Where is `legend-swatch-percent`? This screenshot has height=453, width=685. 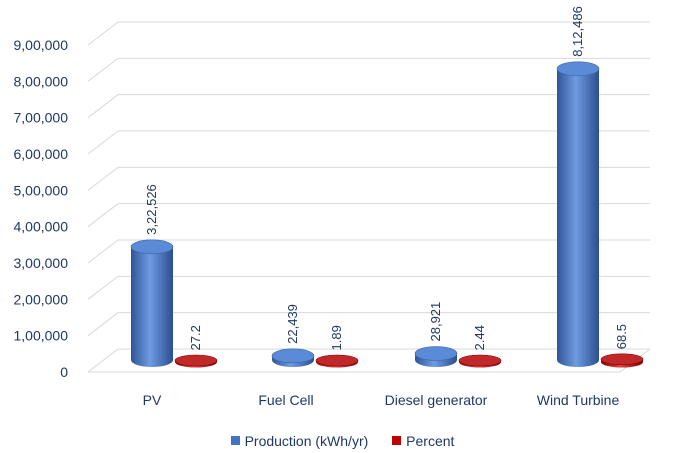 legend-swatch-percent is located at coordinates (397, 440).